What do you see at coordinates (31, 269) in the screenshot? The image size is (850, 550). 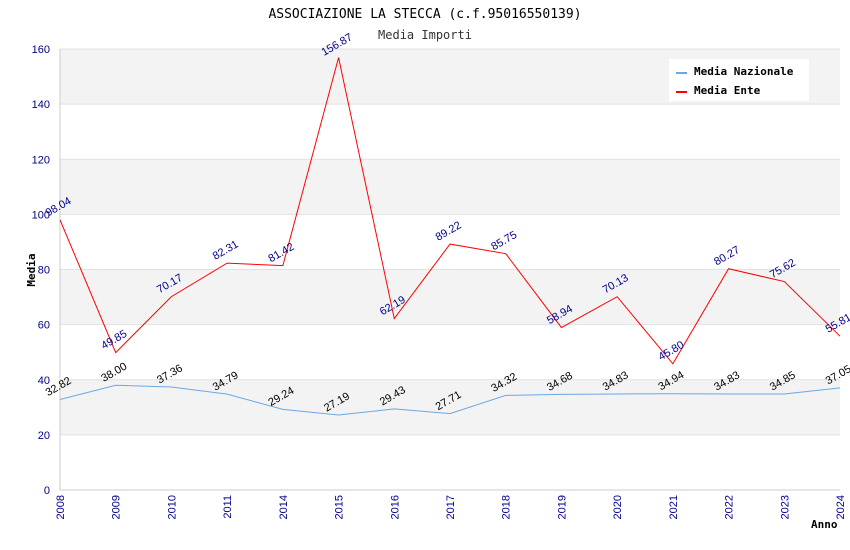 I see `y-axis-label: Media` at bounding box center [31, 269].